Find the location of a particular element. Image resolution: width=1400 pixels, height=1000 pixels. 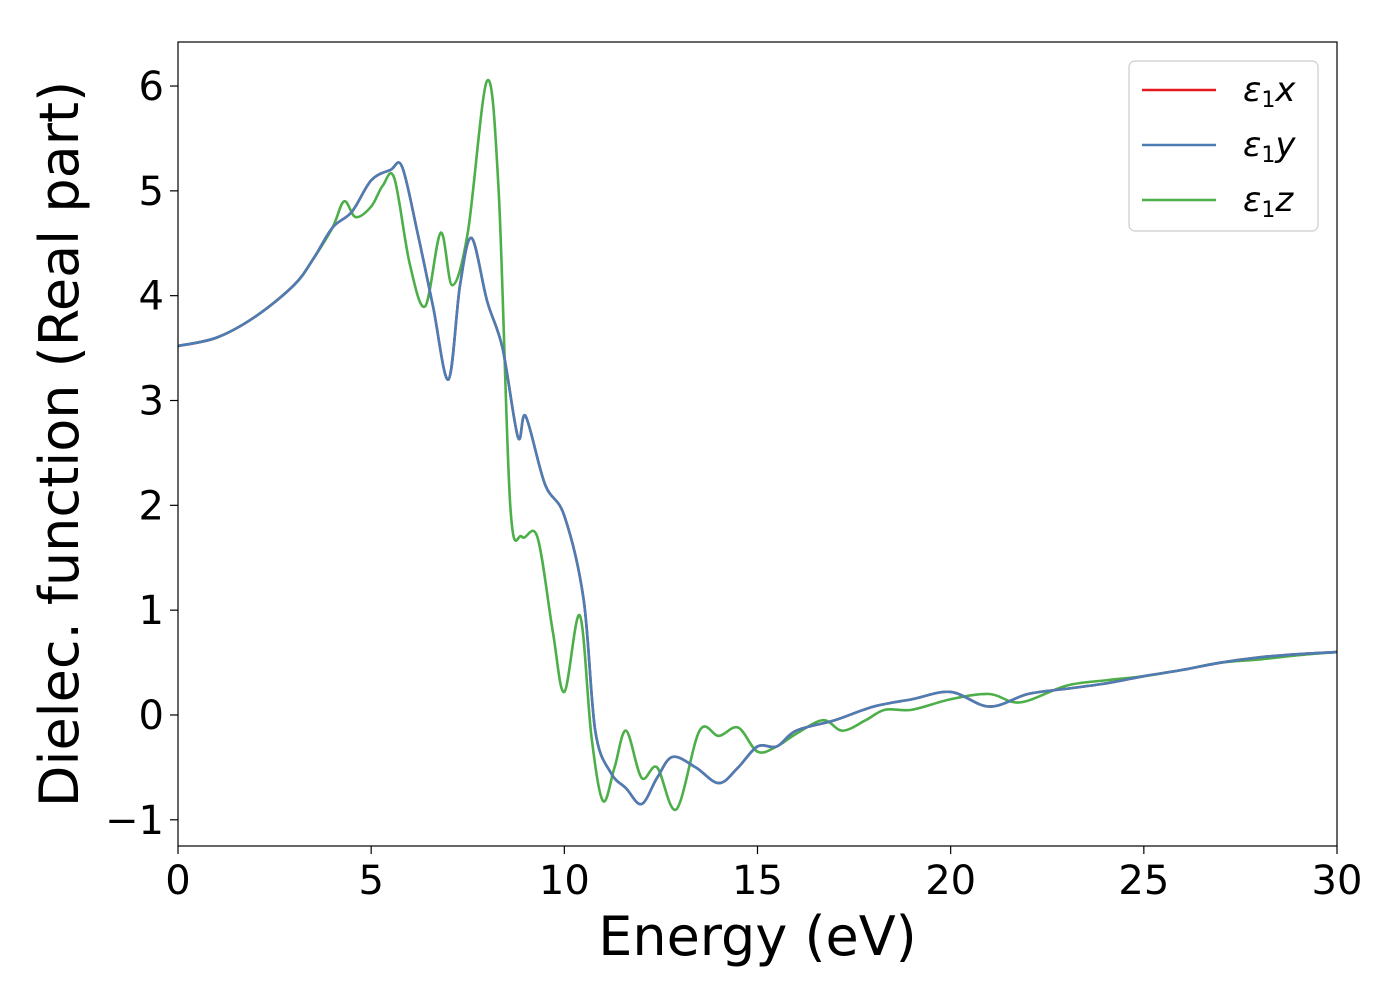

x-axis-label: Energy (eV) is located at coordinates (757, 936).